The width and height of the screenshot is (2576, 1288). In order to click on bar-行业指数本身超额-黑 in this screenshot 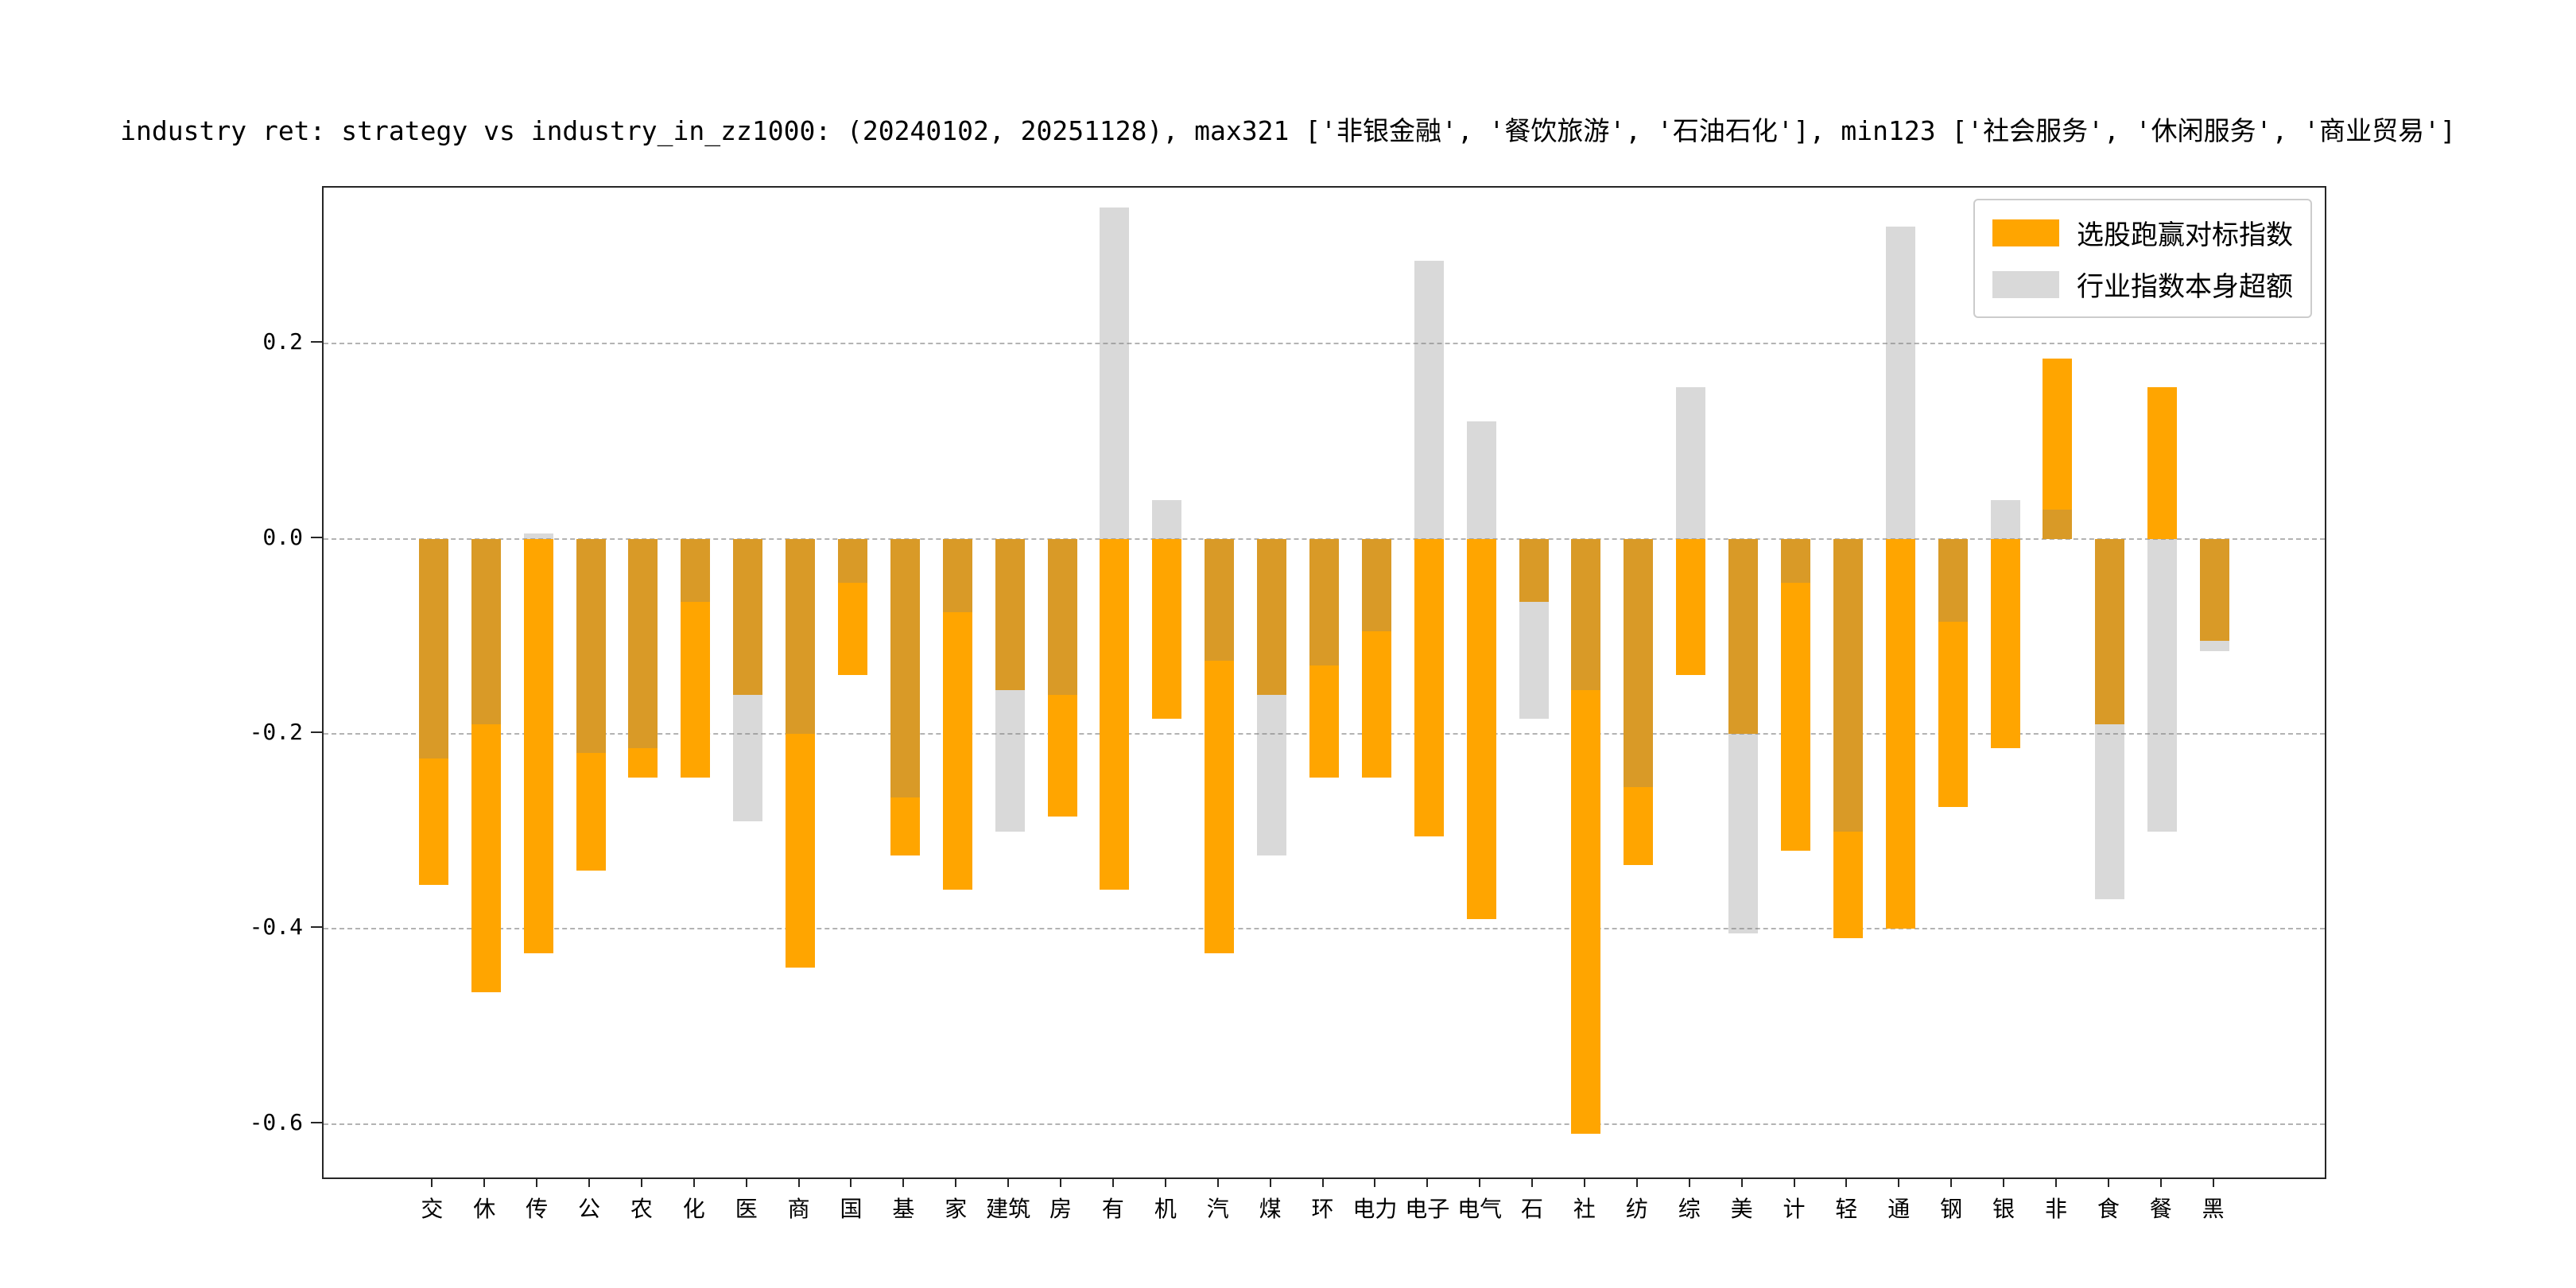, I will do `click(2215, 594)`.